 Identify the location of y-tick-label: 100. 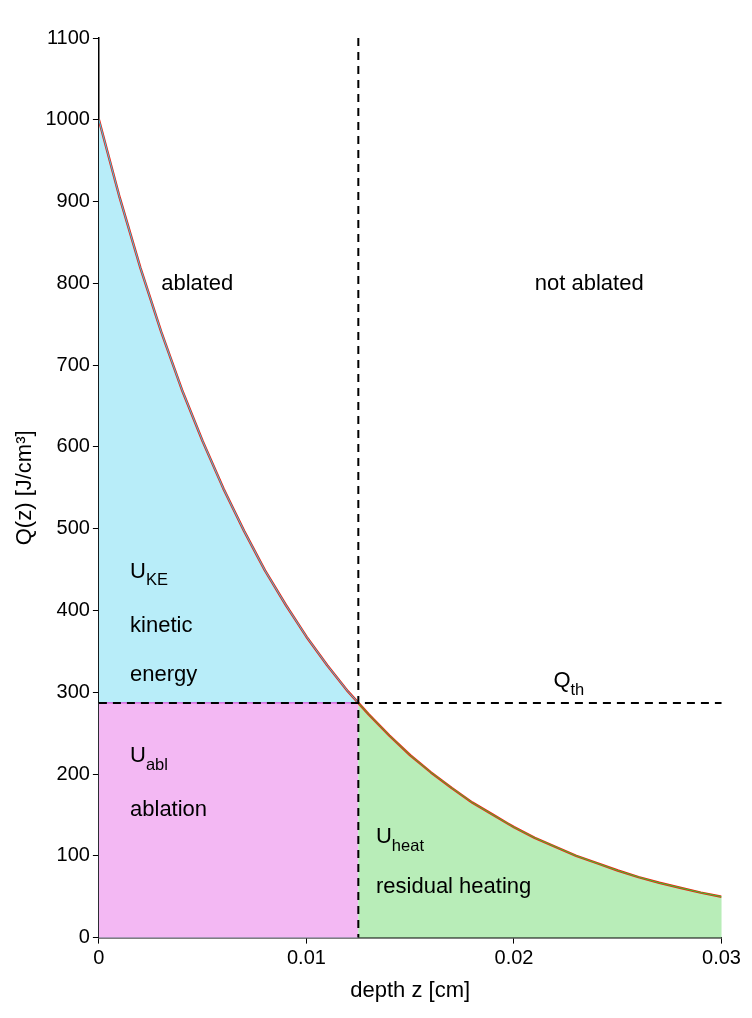
(73, 854).